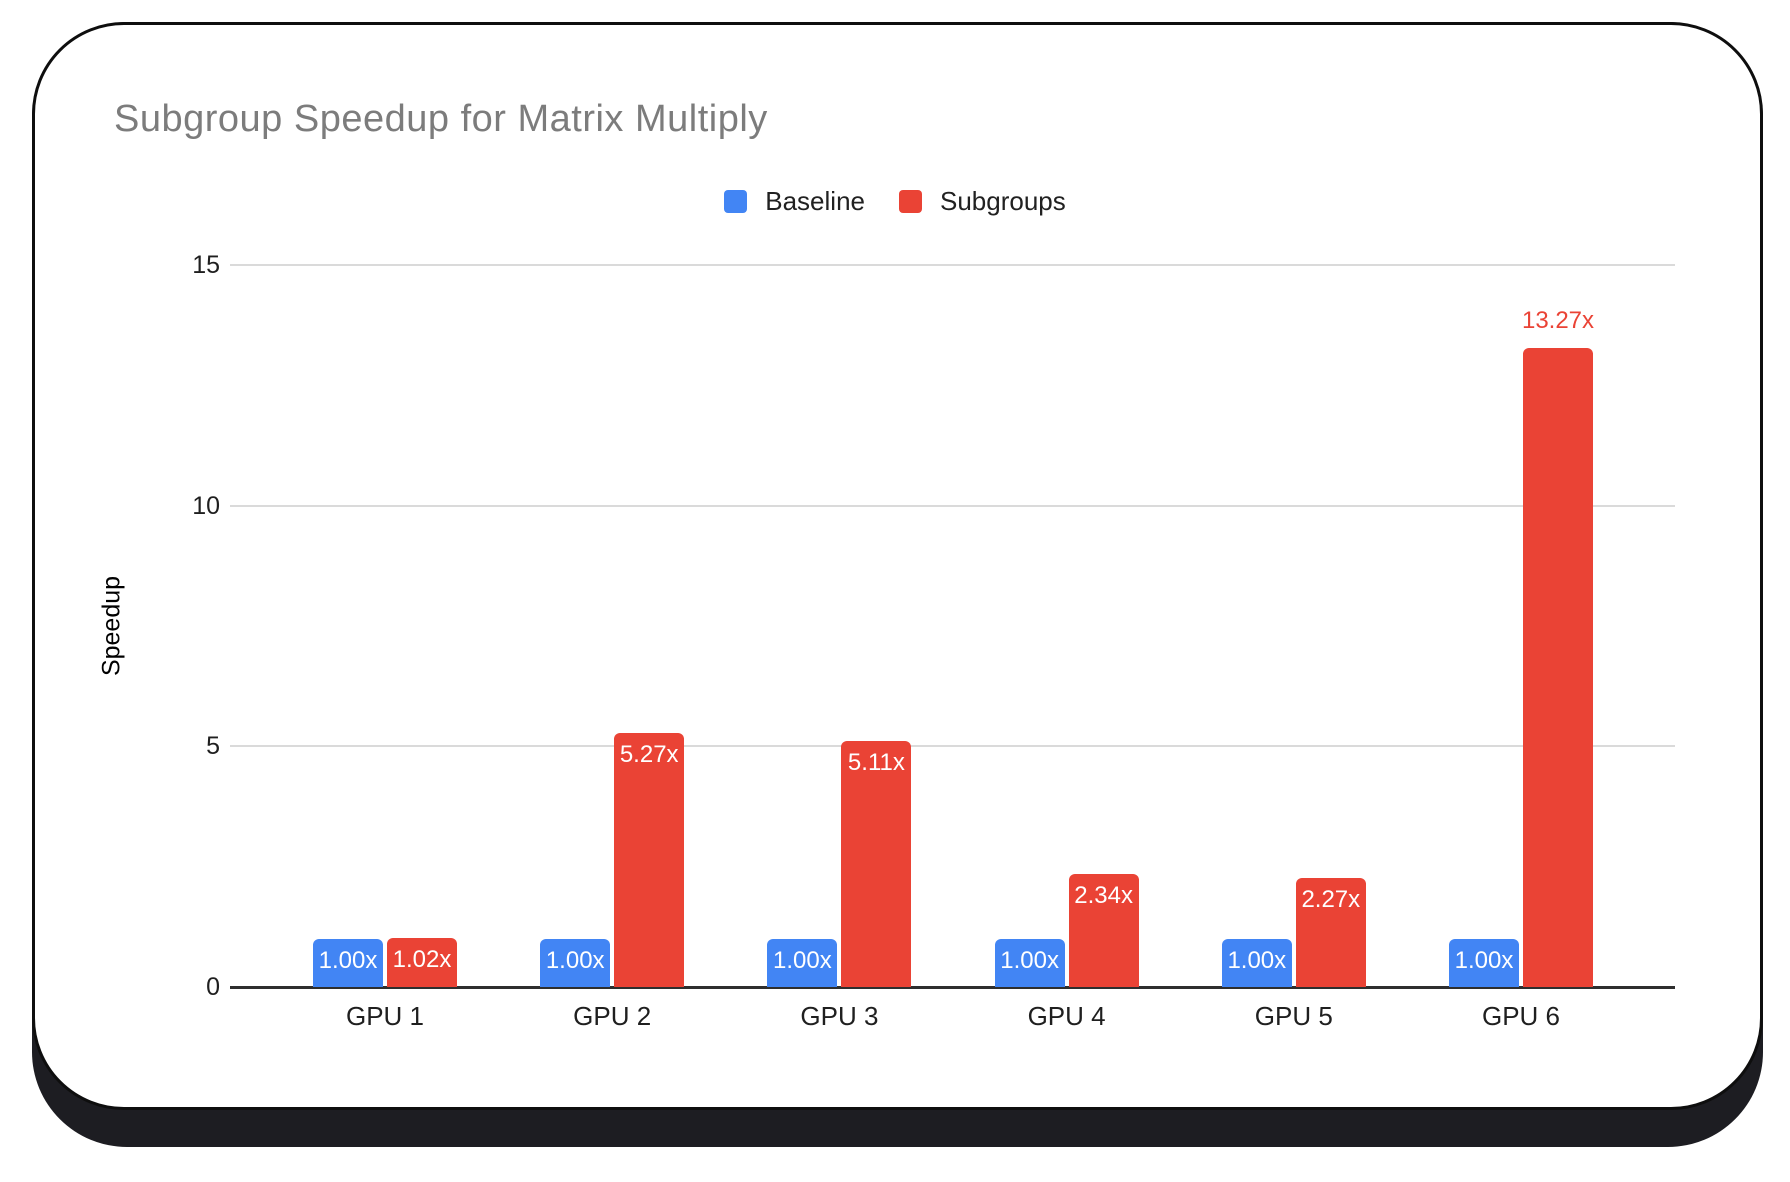  Describe the element at coordinates (1002, 201) in the screenshot. I see `legend-label-subgroups: Subgroups` at that location.